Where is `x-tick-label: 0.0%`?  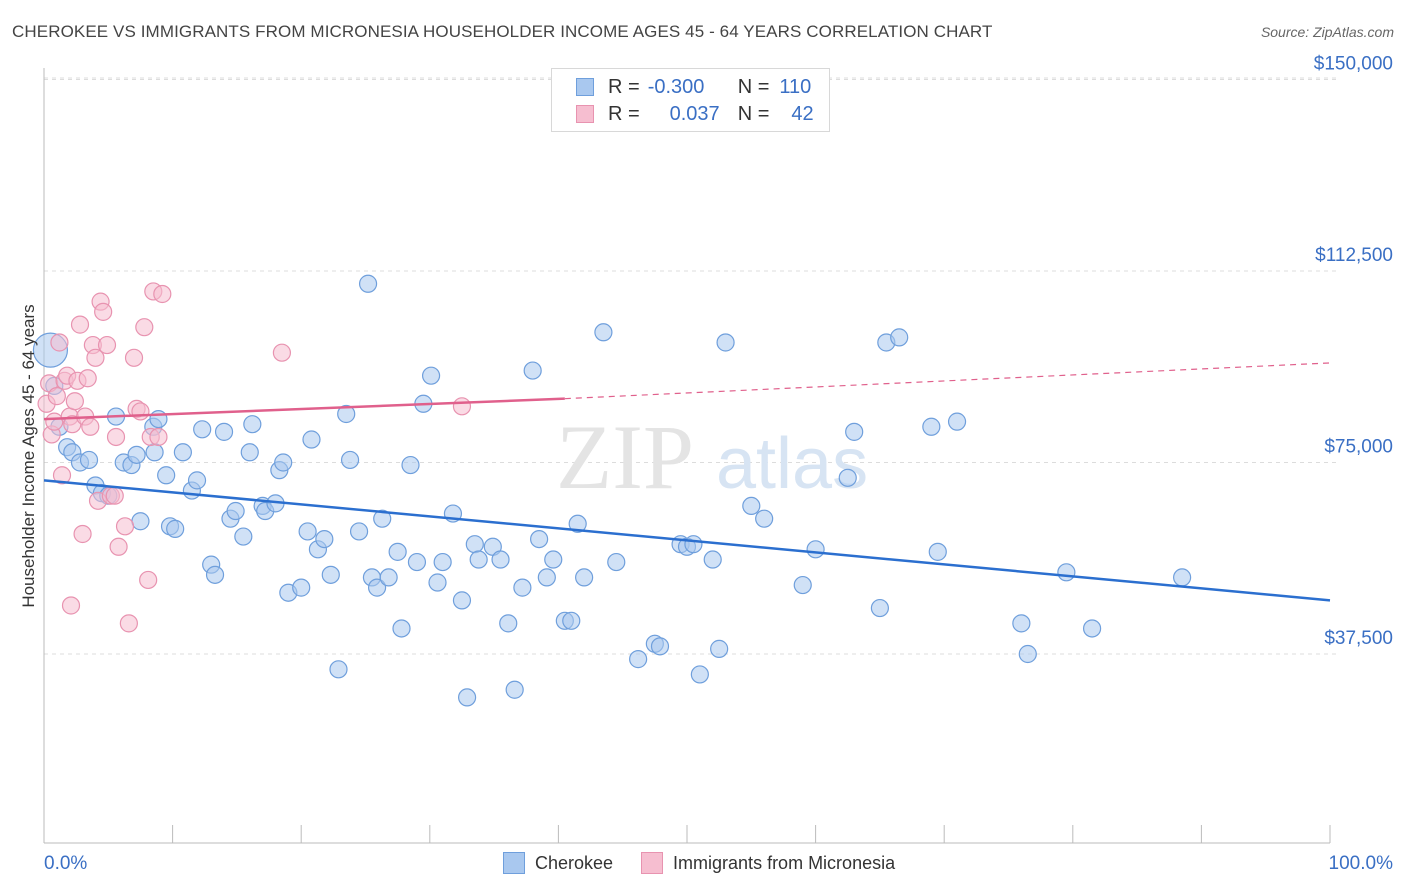
x-tick-label: 0.0% is located at coordinates (65, 863).